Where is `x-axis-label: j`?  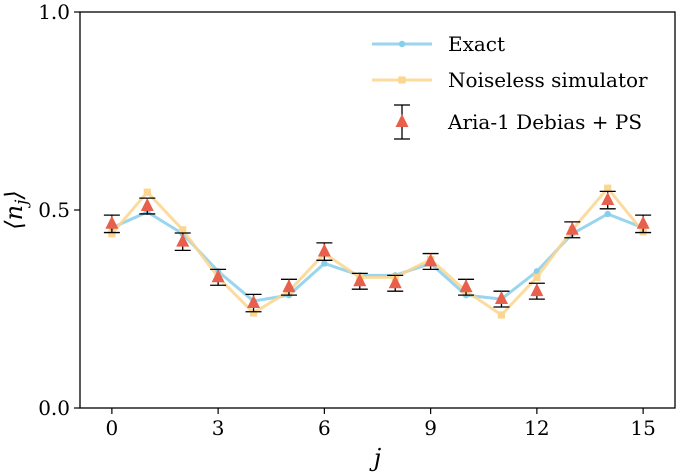 x-axis-label: j is located at coordinates (375, 458).